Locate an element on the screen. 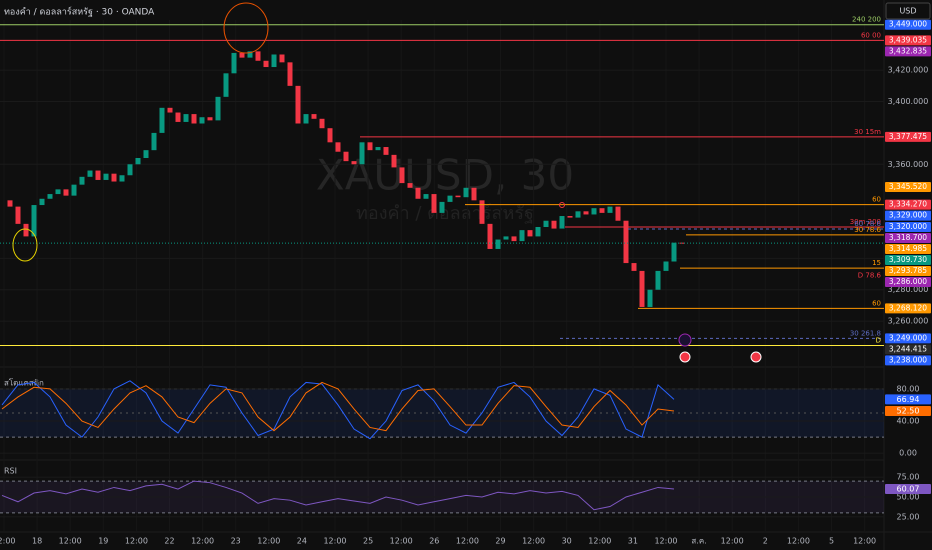  price-box-label: 3,309.730 is located at coordinates (908, 259).